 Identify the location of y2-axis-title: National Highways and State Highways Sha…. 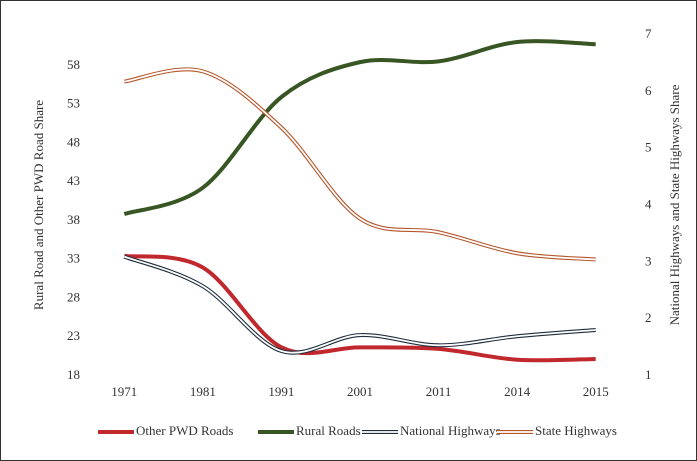
(674, 204).